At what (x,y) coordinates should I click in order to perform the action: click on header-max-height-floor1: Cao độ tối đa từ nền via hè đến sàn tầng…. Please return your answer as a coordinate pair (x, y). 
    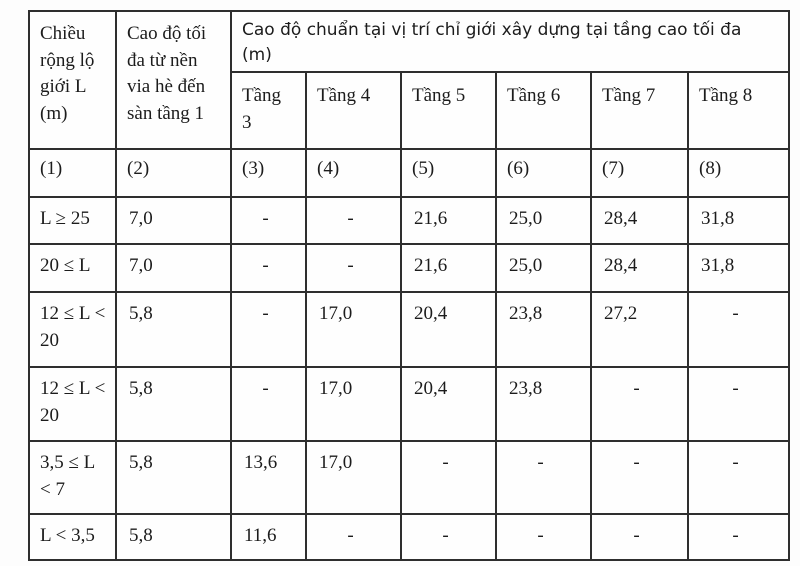
    Looking at the image, I should click on (173, 80).